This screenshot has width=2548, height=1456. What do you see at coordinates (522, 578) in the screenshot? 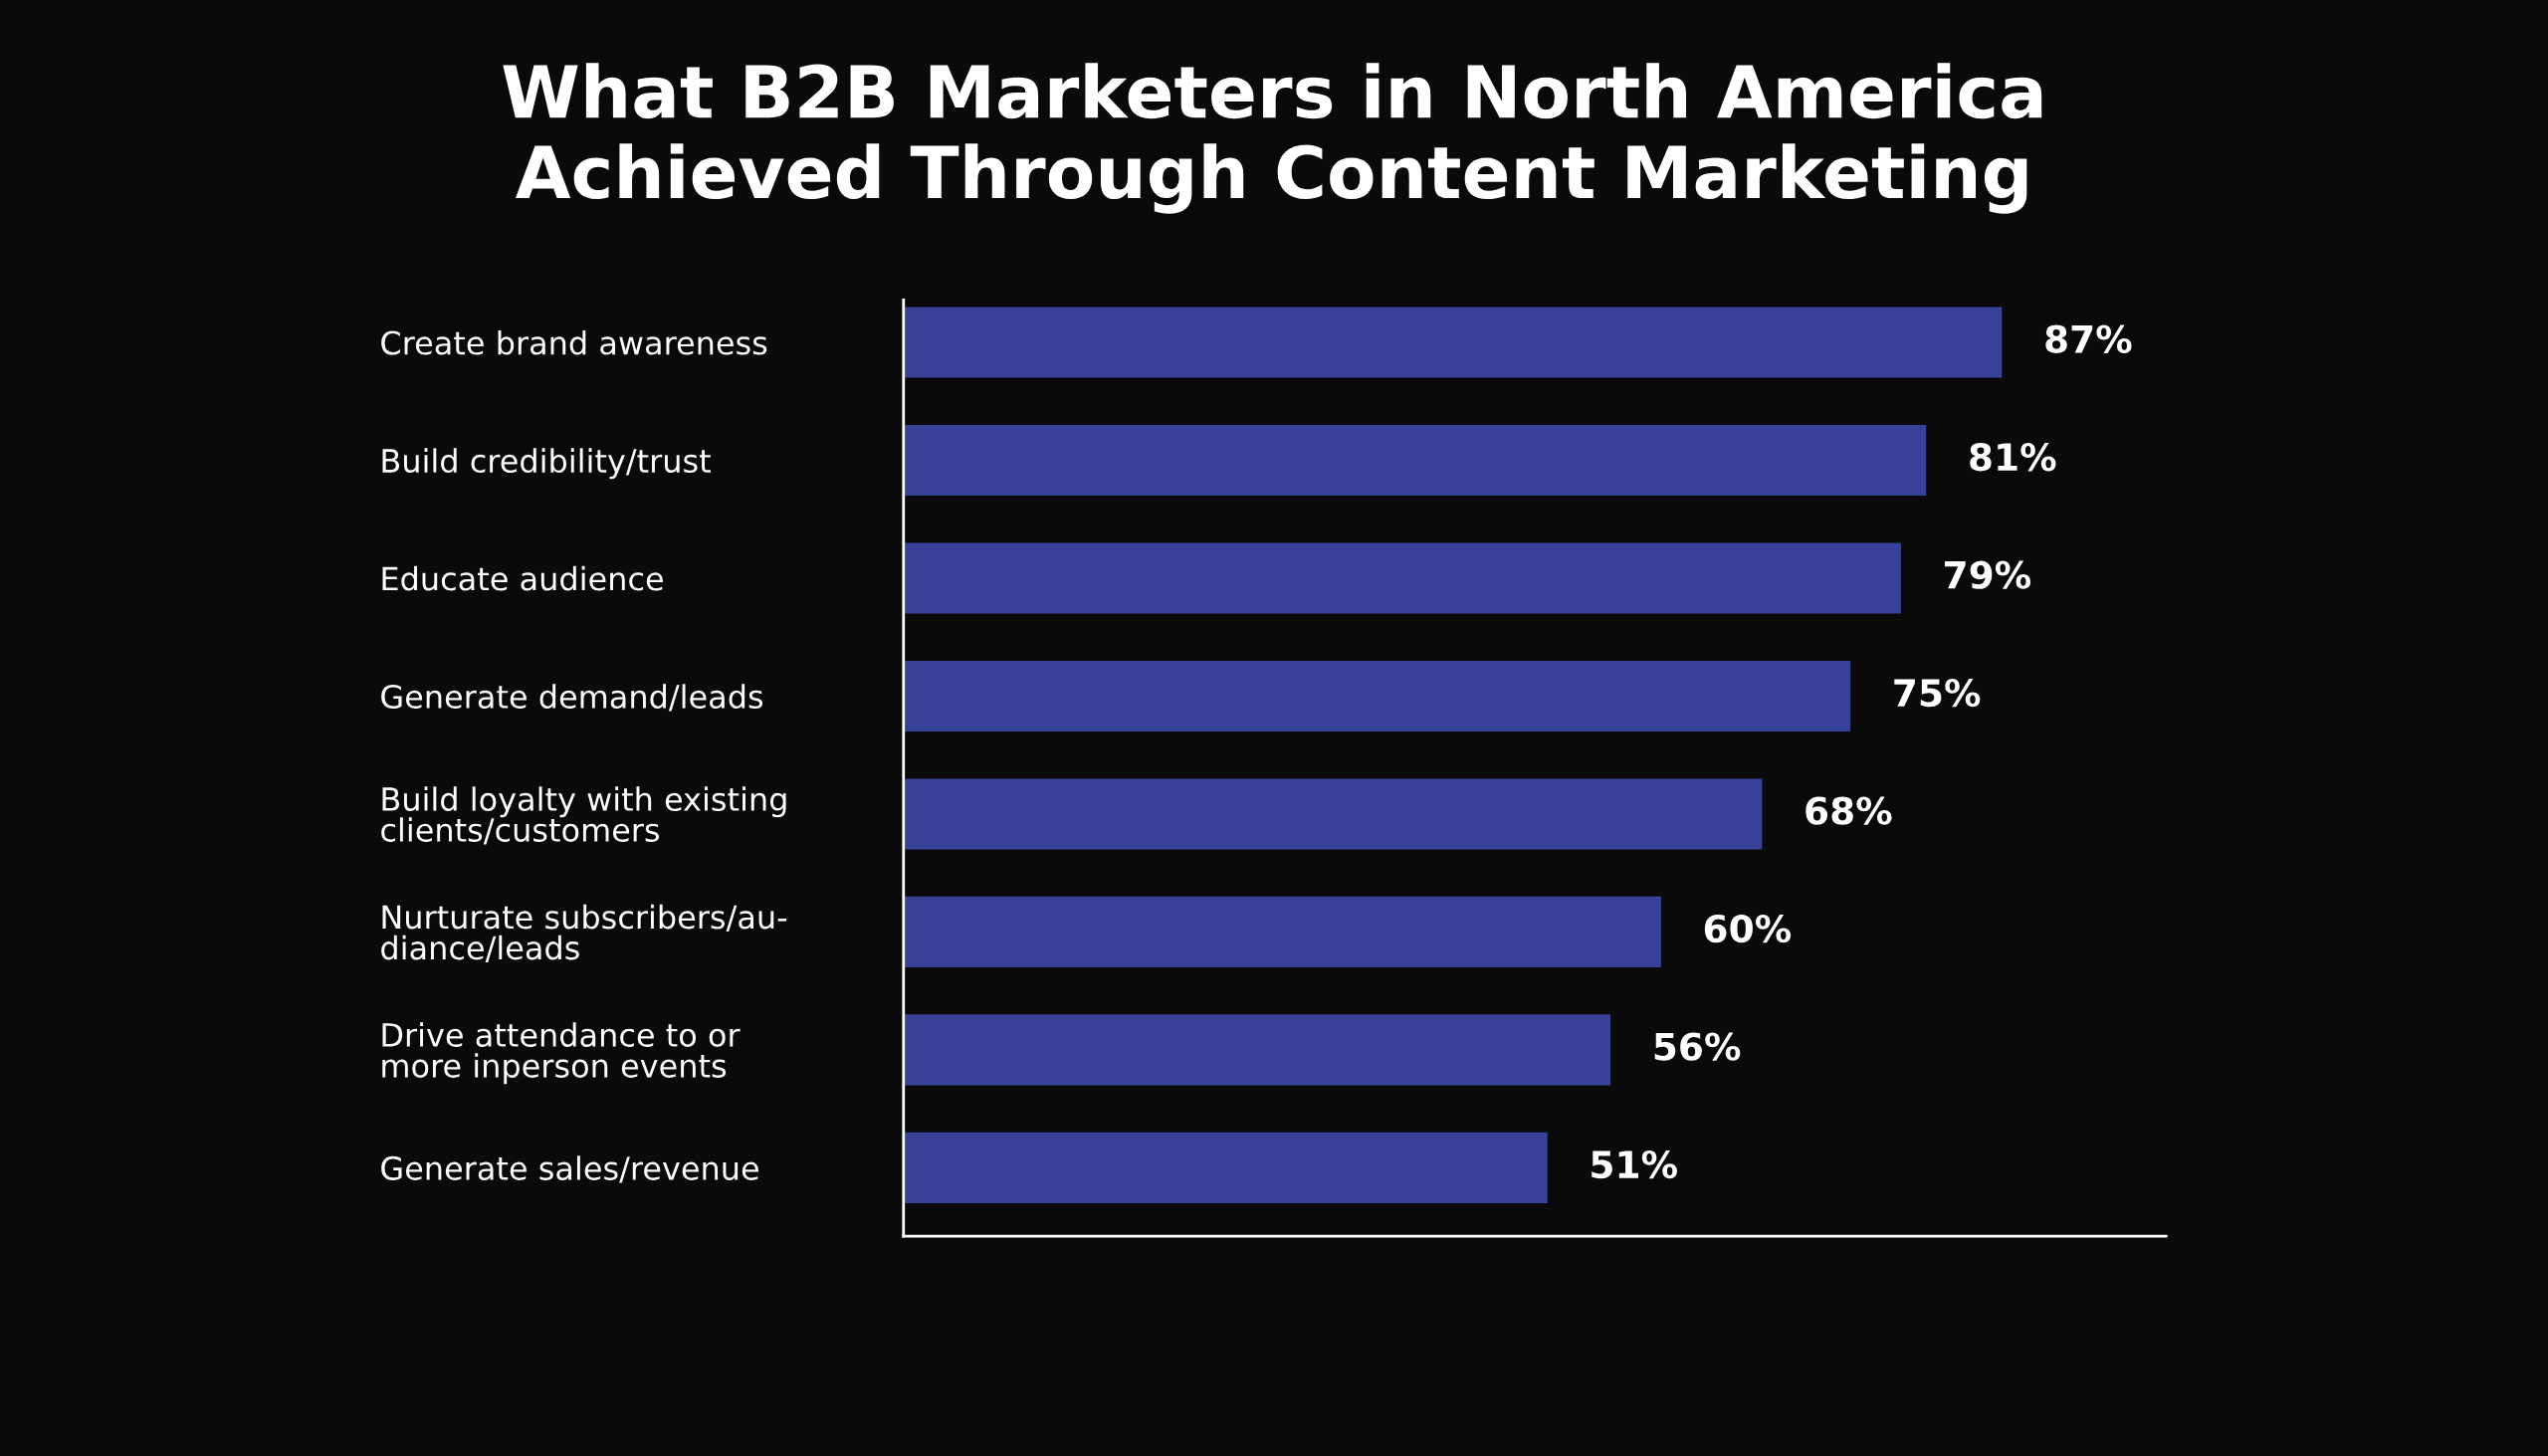
I see `y-tick-label: Educate audience` at bounding box center [522, 578].